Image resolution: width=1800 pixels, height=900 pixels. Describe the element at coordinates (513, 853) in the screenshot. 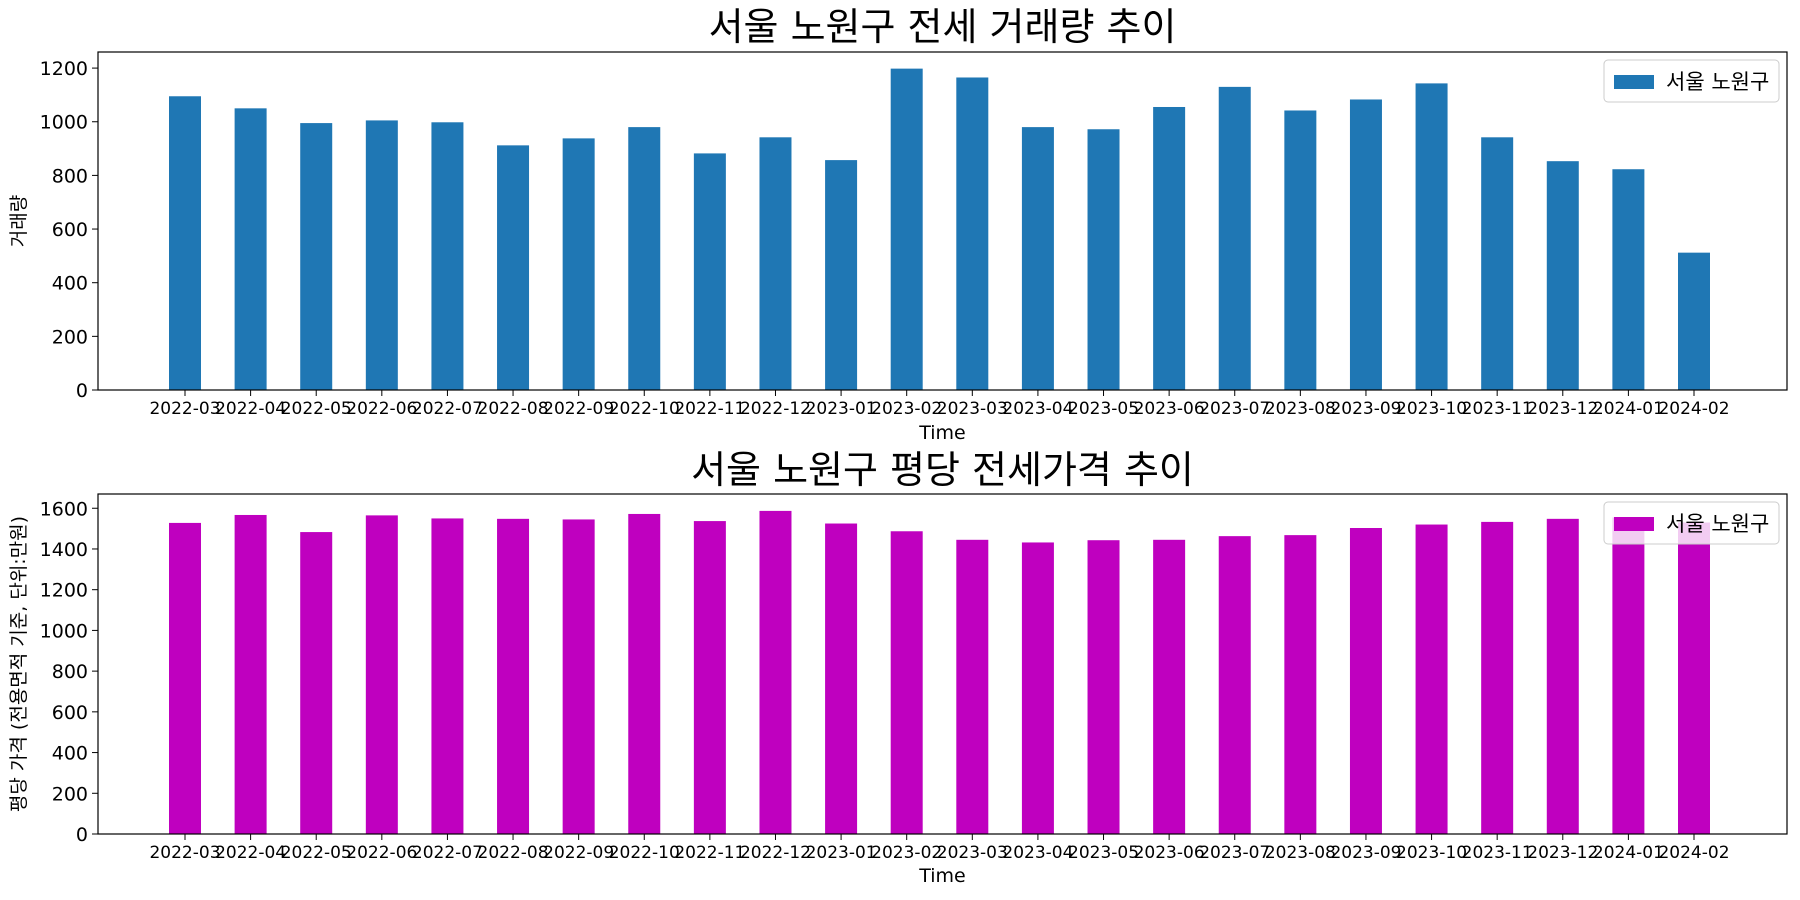

I see `x-tick-label: 2022-08` at that location.